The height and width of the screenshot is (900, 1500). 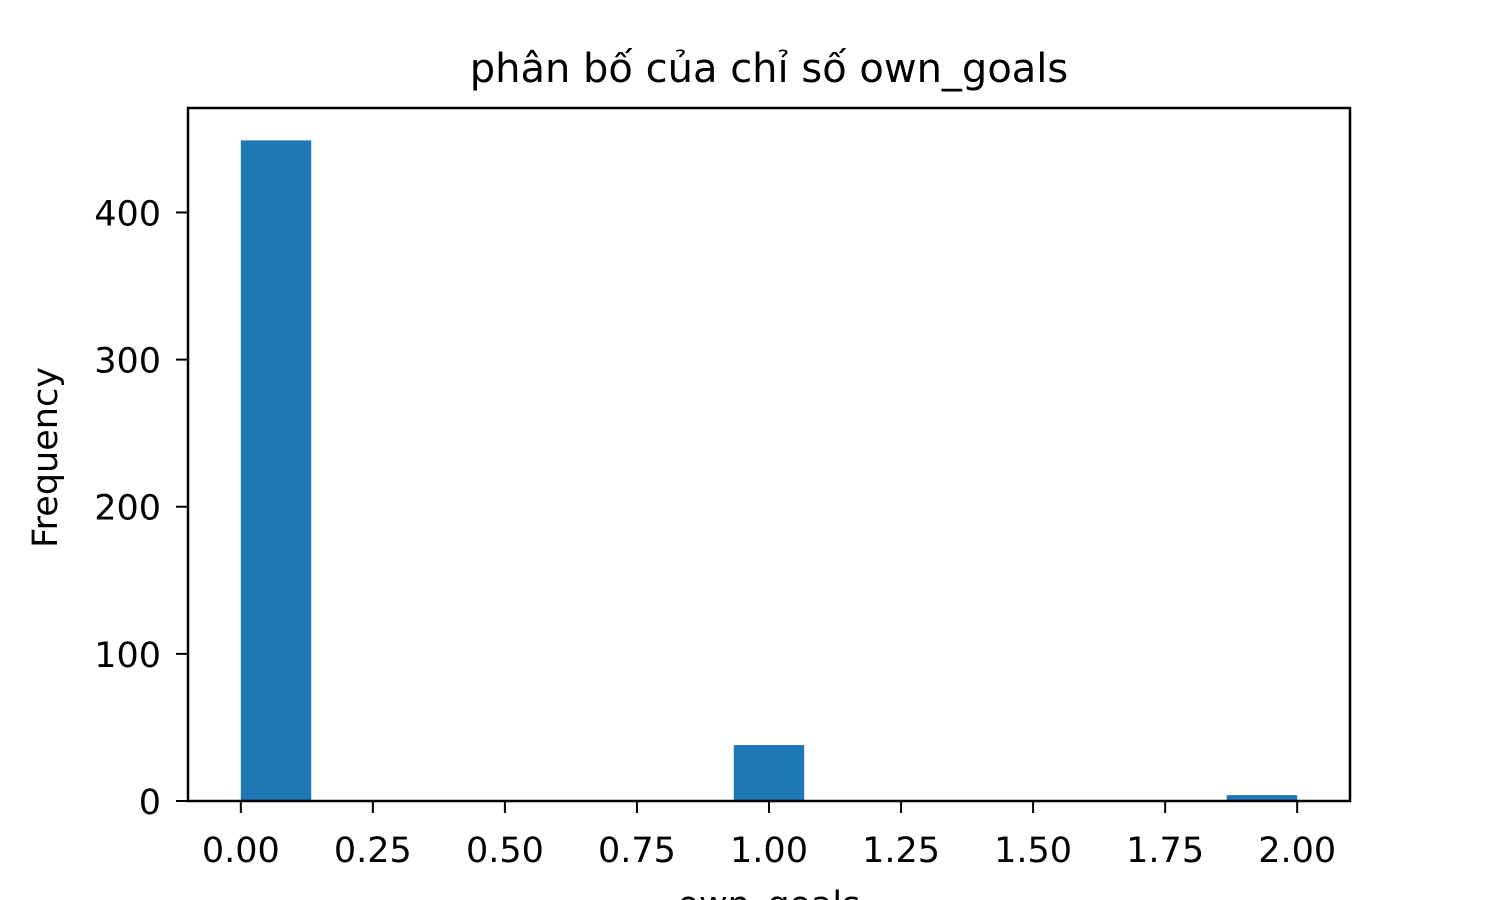 What do you see at coordinates (127, 656) in the screenshot?
I see `y-tick-label: 100` at bounding box center [127, 656].